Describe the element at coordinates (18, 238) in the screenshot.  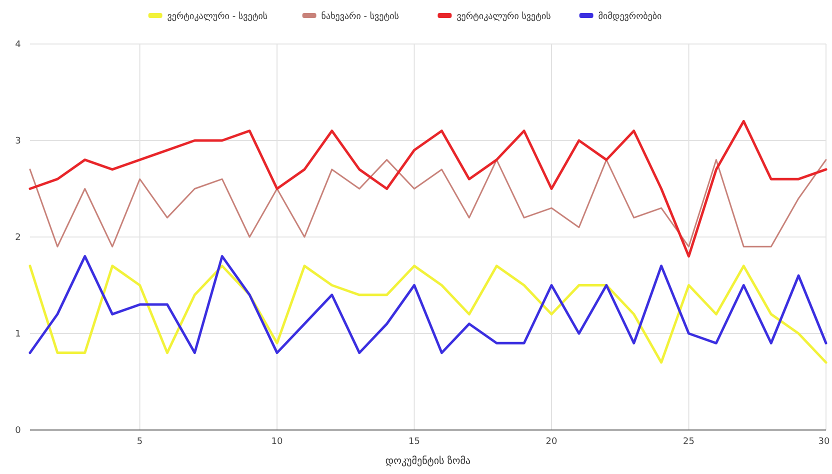
I see `y-tick-label: 2` at that location.